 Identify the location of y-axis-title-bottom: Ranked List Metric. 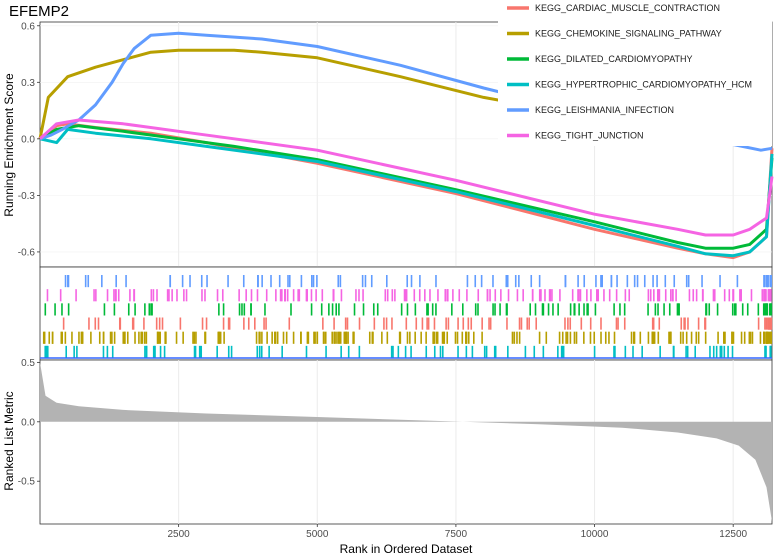
(9, 440).